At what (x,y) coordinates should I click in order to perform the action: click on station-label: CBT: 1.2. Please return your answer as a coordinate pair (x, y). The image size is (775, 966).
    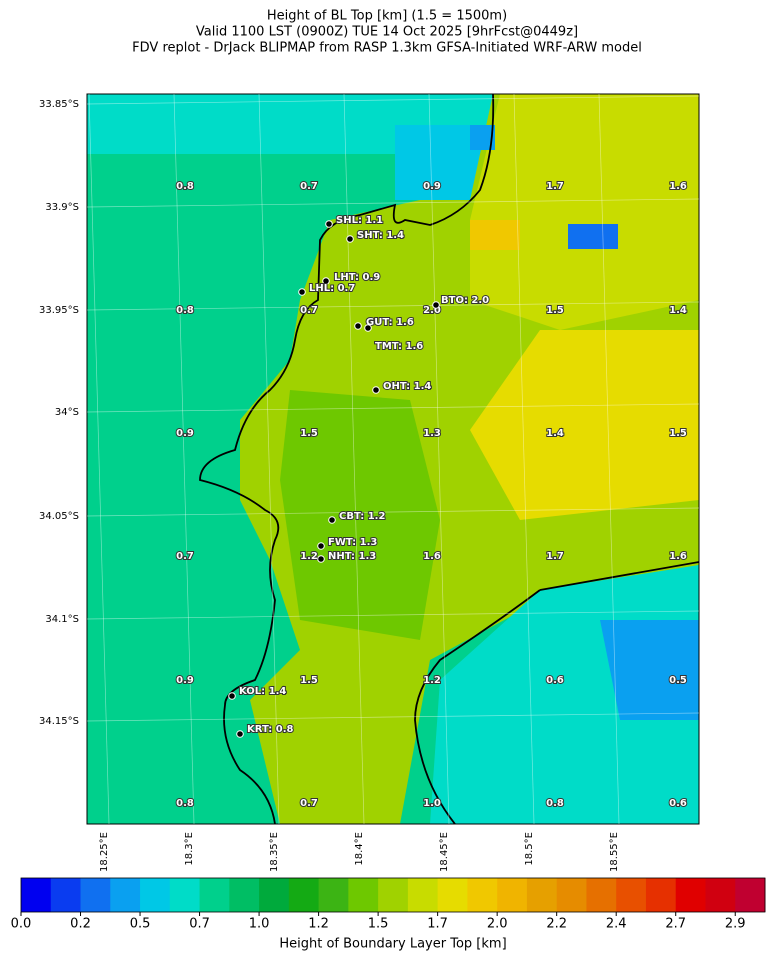
    Looking at the image, I should click on (362, 516).